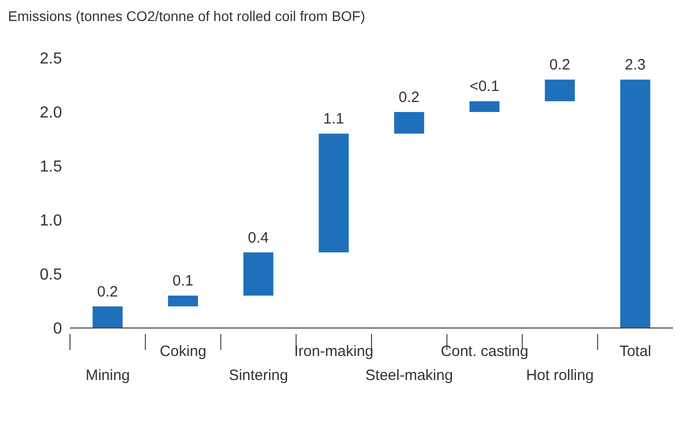 The width and height of the screenshot is (689, 437). Describe the element at coordinates (183, 351) in the screenshot. I see `x-tick-label: Coking` at that location.